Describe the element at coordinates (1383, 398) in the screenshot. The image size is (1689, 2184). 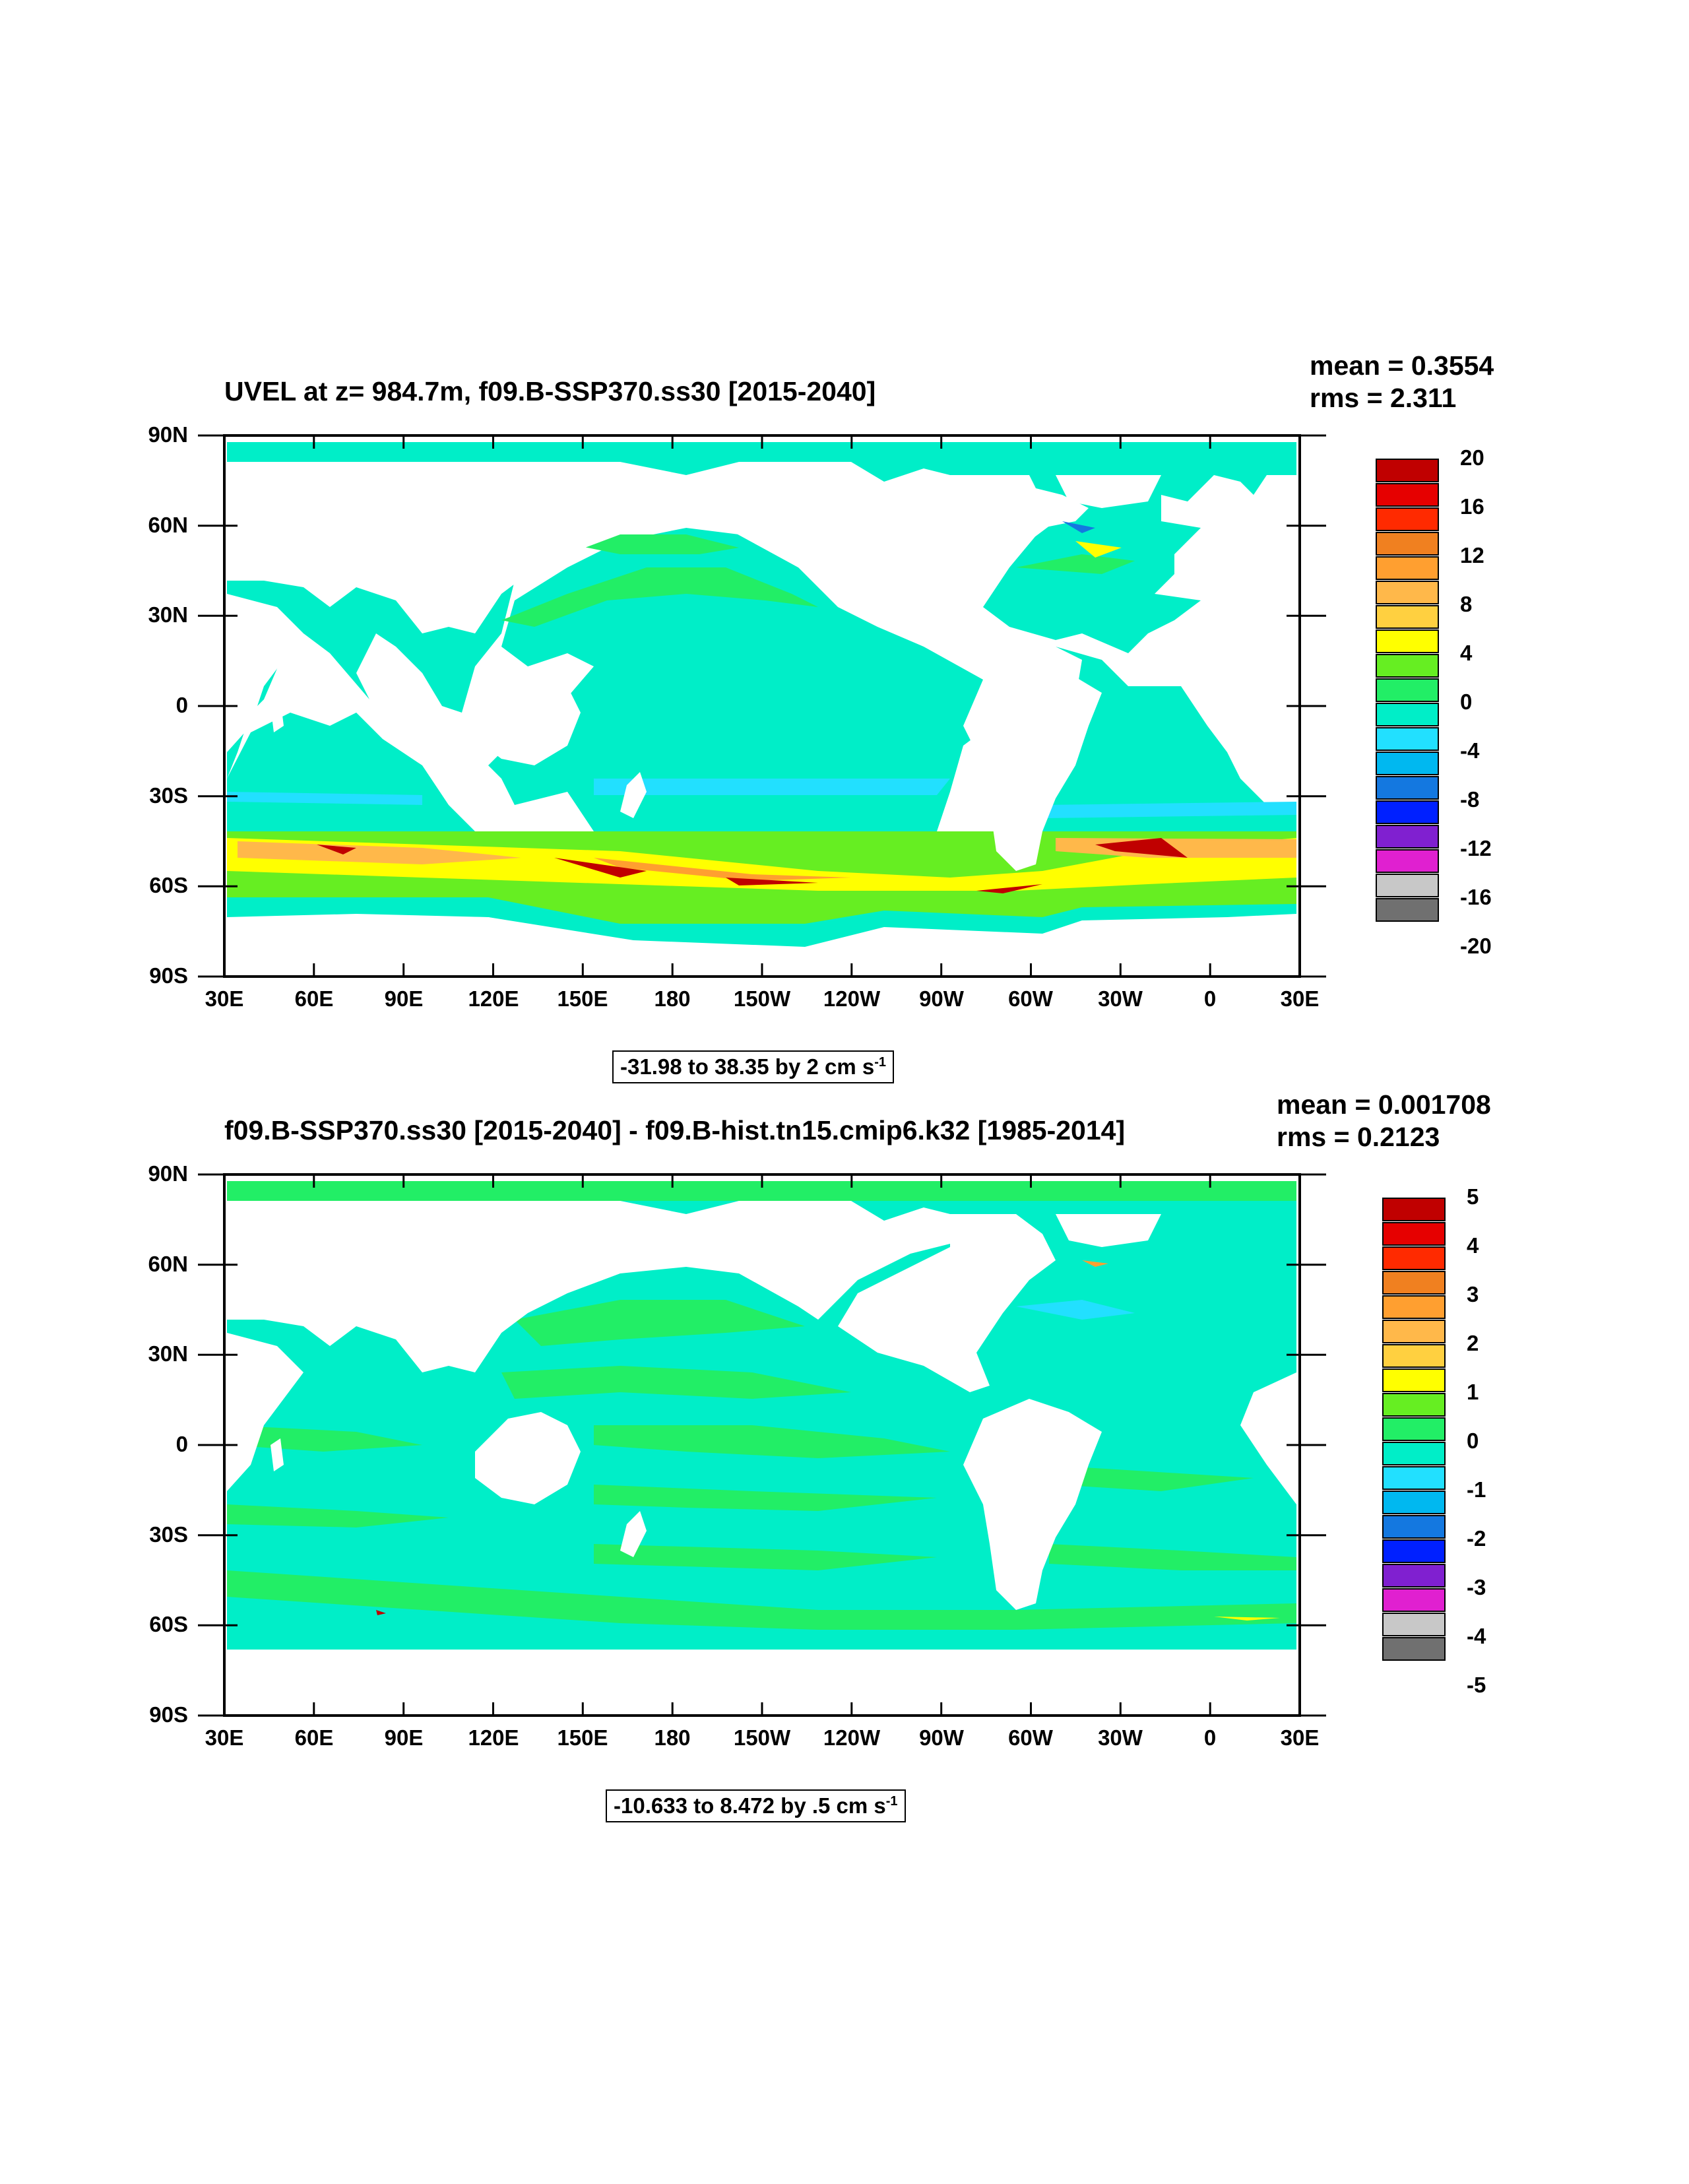
I see `rms-label: rms = 2.311` at that location.